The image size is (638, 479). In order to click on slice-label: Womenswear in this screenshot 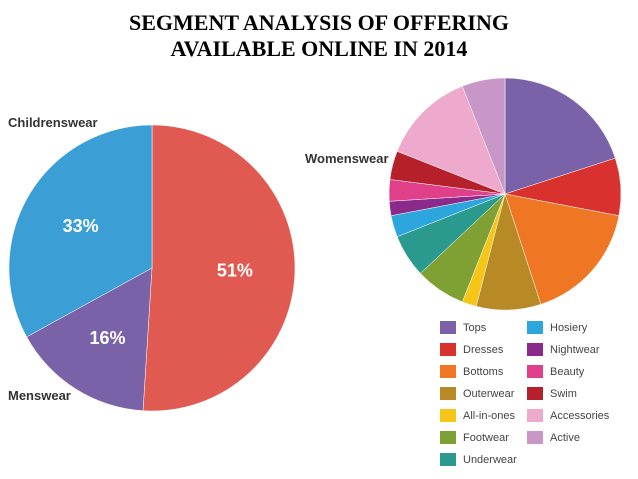, I will do `click(347, 158)`.